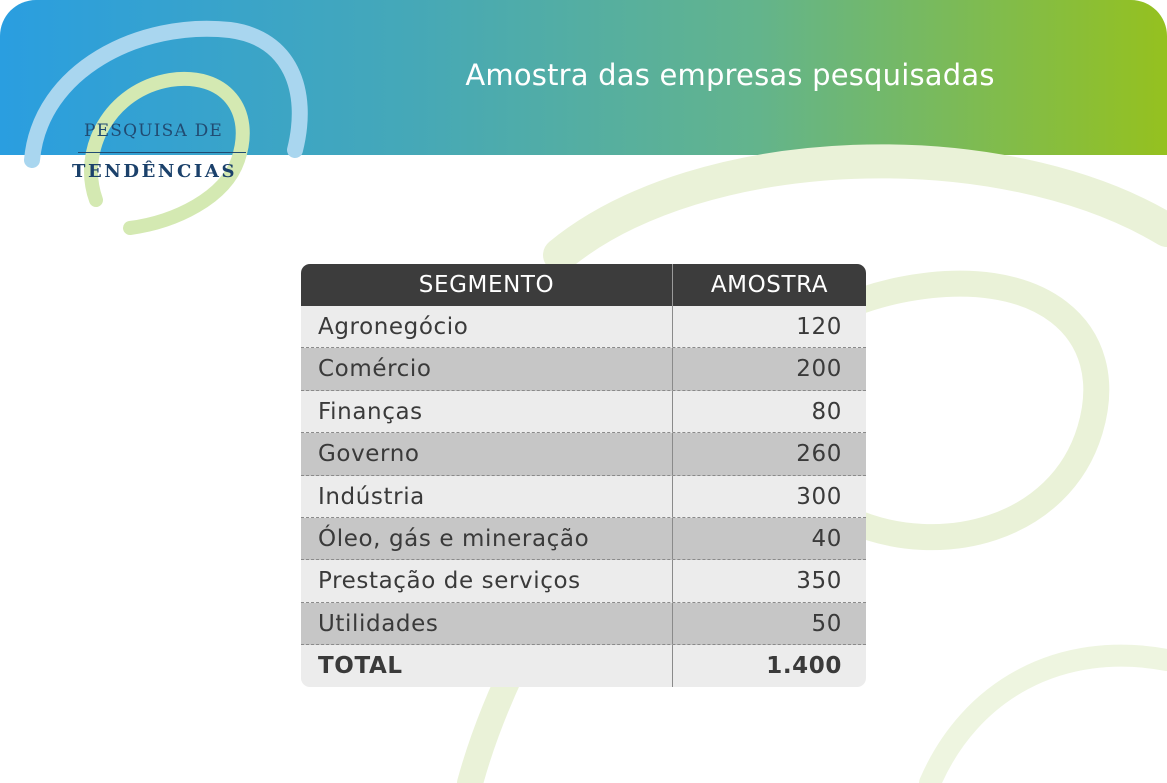 The width and height of the screenshot is (1167, 783). What do you see at coordinates (819, 581) in the screenshot?
I see `sample-cell: 350` at bounding box center [819, 581].